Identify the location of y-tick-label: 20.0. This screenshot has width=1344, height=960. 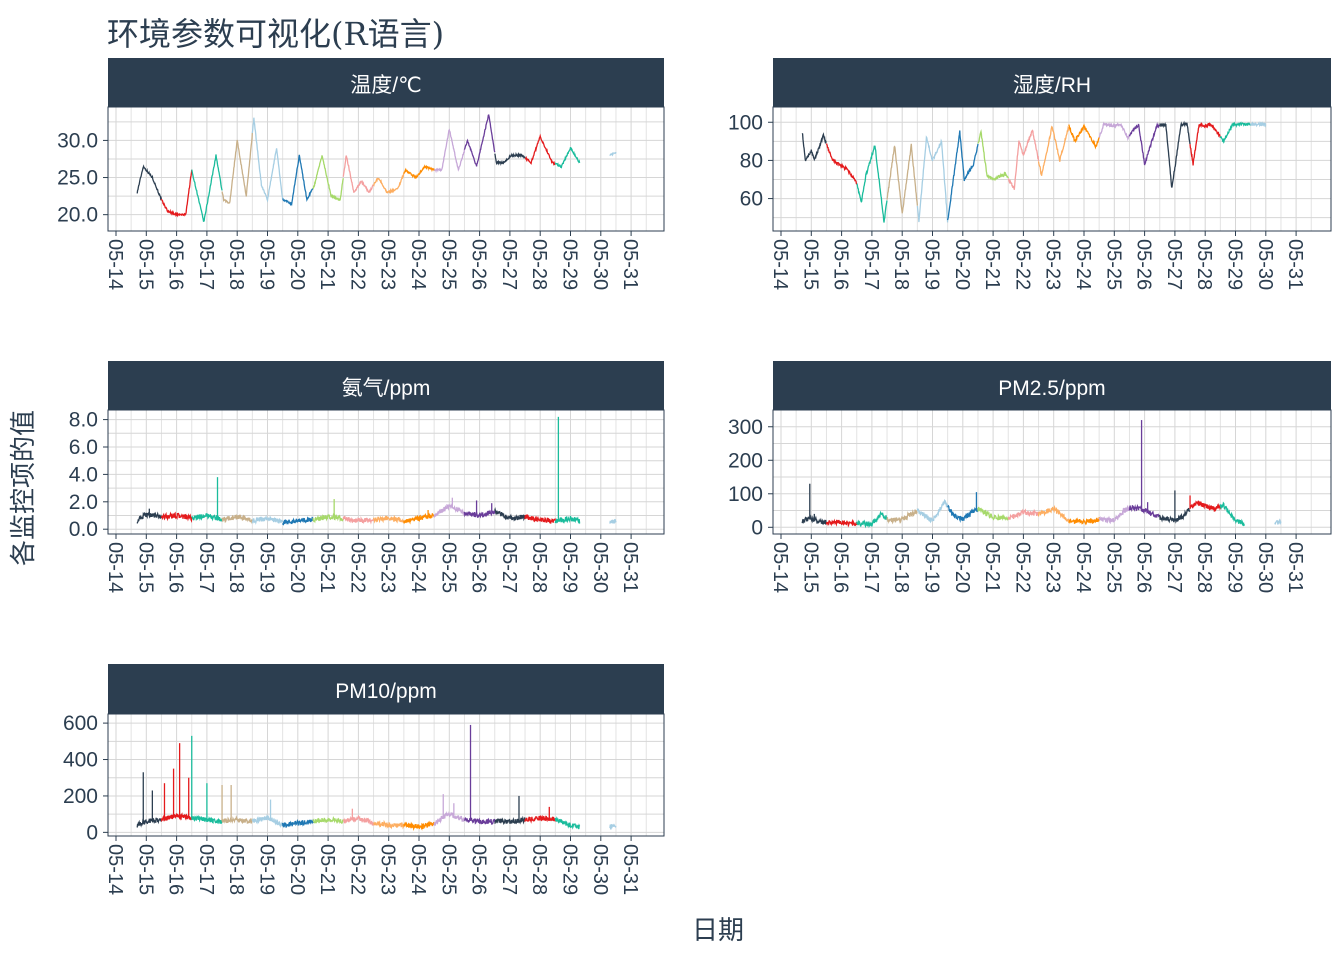
(77, 215).